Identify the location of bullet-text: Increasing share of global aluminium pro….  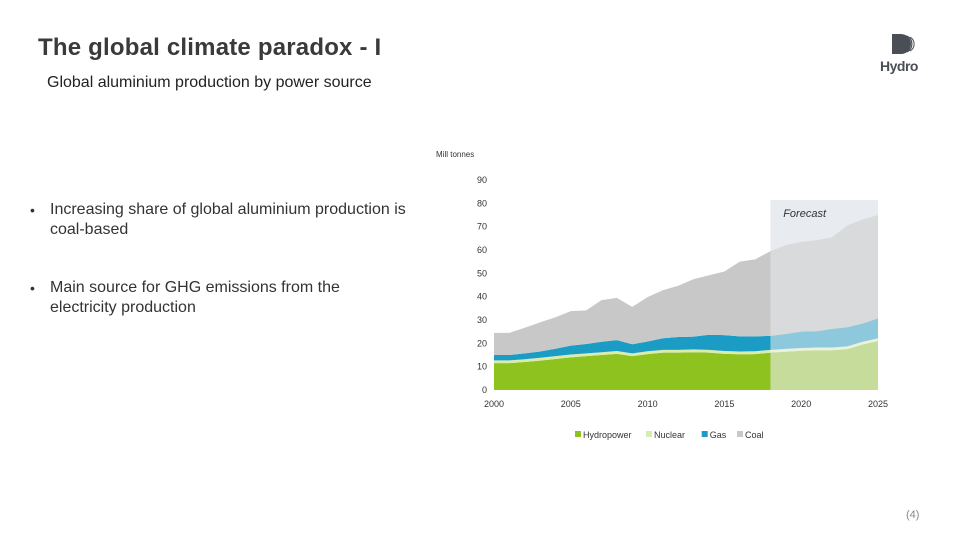
(228, 219).